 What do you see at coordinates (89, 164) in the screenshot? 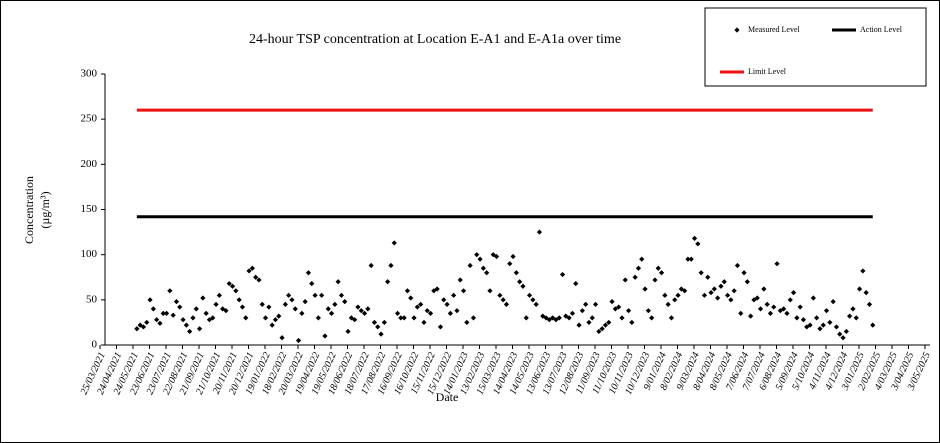
I see `y-tick-label: 200` at bounding box center [89, 164].